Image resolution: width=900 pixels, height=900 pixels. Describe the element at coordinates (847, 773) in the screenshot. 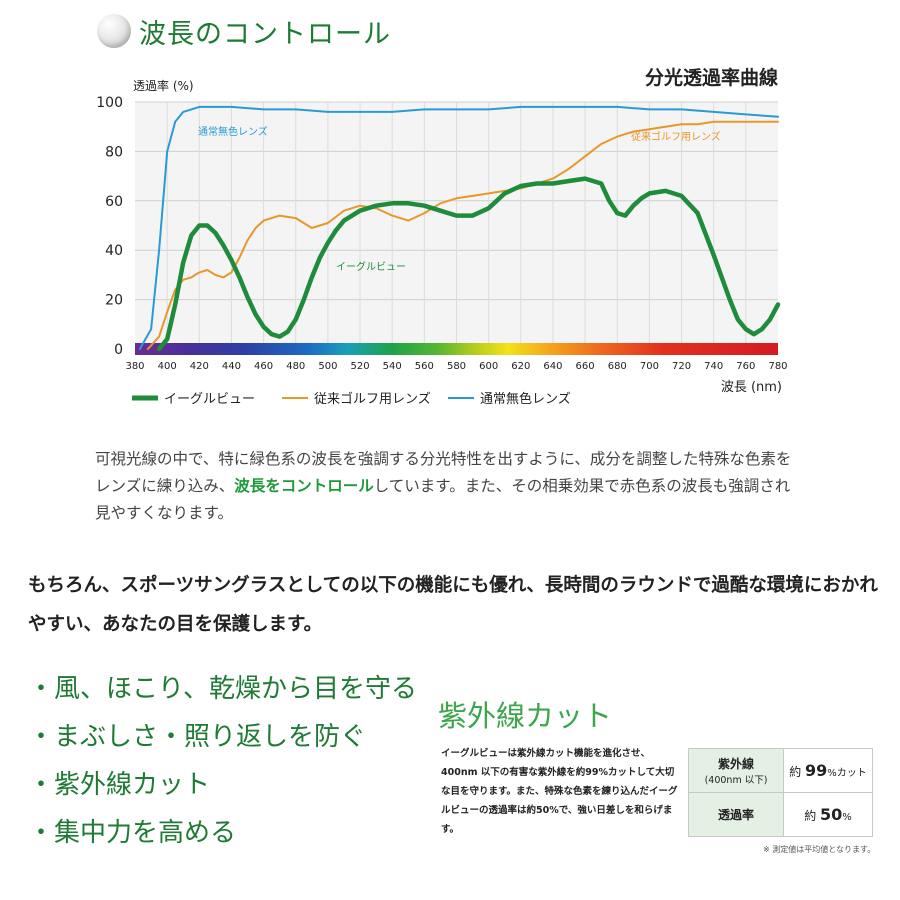

I see `uv-unit: %カット` at that location.